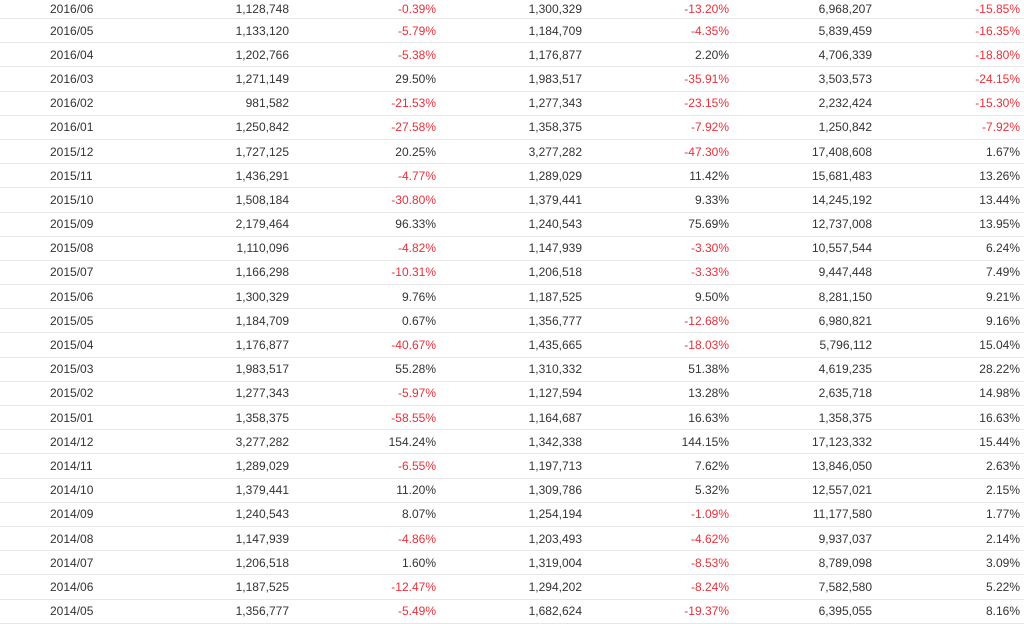 The height and width of the screenshot is (624, 1024). Describe the element at coordinates (366, 539) in the screenshot. I see `change-a-cell: -4.86%` at that location.